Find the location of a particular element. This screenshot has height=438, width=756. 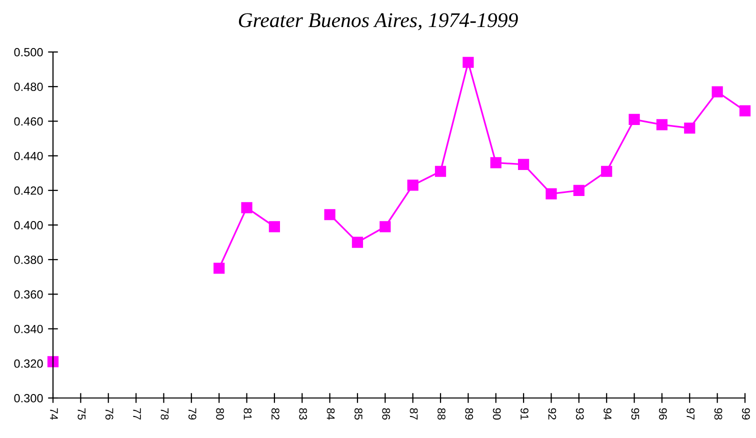

y-tick-label: 0.440 is located at coordinates (28, 156).